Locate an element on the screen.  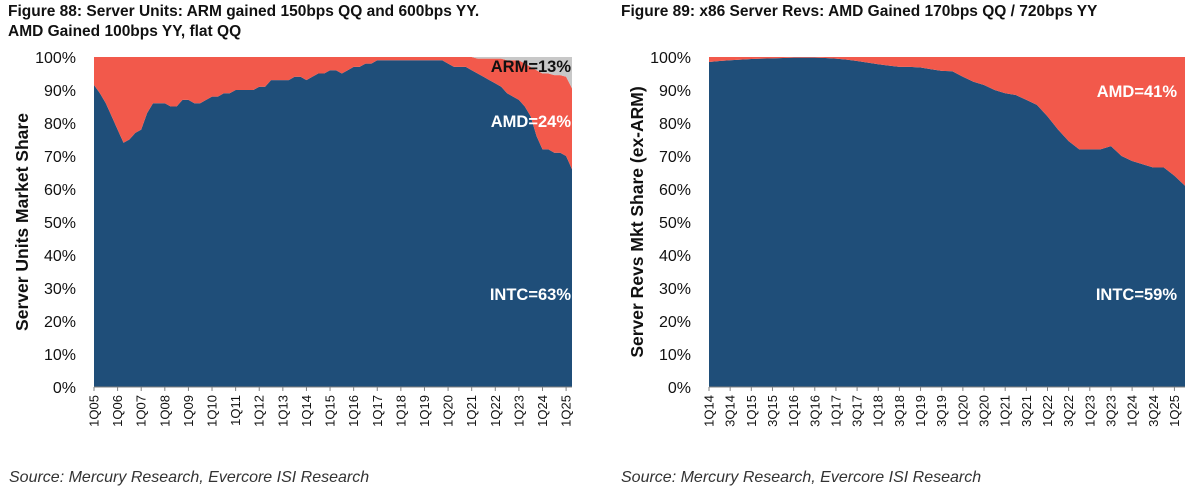
x-tick-label: 1Q09 is located at coordinates (188, 411).